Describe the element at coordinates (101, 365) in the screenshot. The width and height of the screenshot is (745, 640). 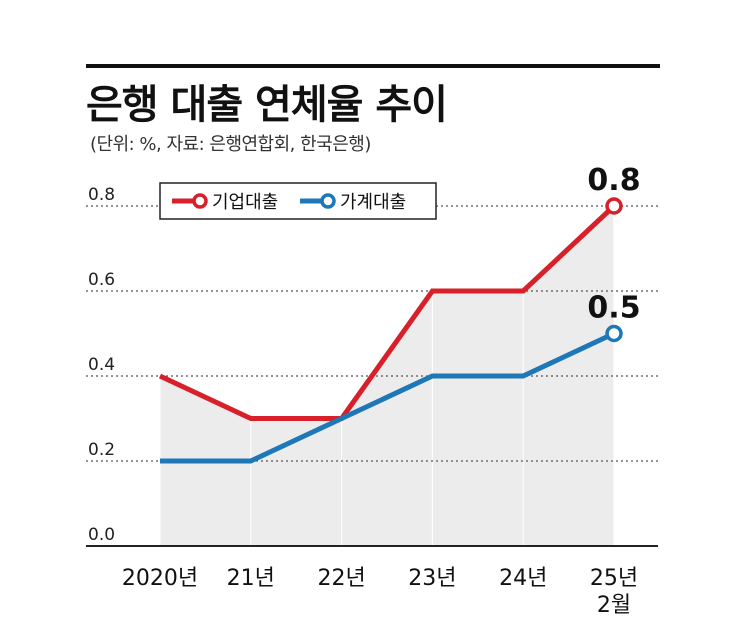
I see `y-tick-label: 0.4` at that location.